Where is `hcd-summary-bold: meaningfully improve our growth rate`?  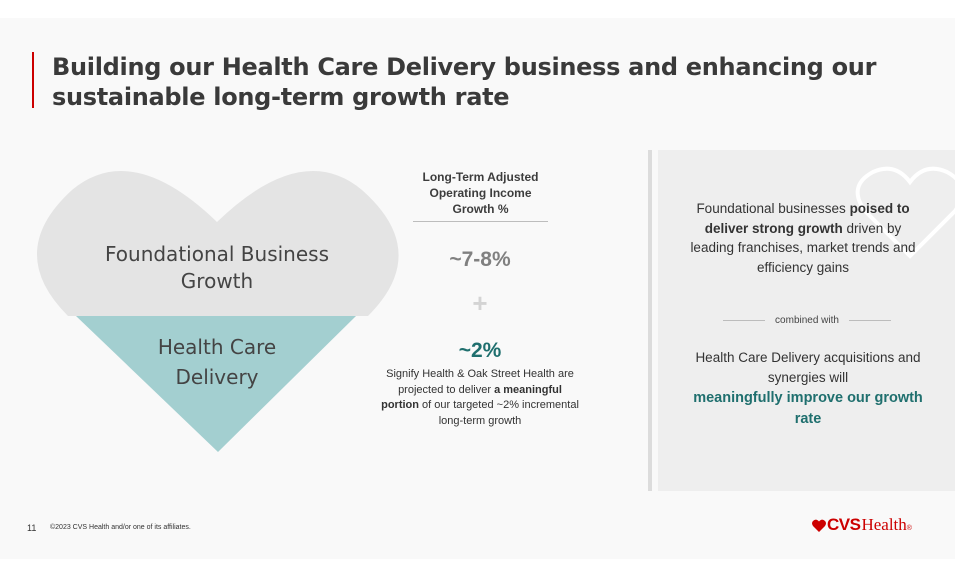 hcd-summary-bold: meaningfully improve our growth rate is located at coordinates (808, 408).